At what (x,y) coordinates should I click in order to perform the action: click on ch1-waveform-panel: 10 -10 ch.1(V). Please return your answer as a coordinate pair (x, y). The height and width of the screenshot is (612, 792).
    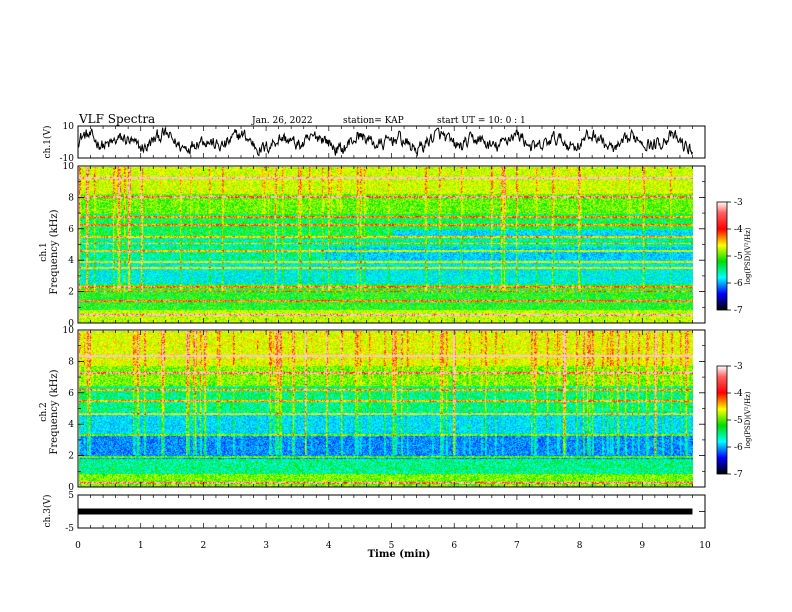
    Looking at the image, I should click on (374, 143).